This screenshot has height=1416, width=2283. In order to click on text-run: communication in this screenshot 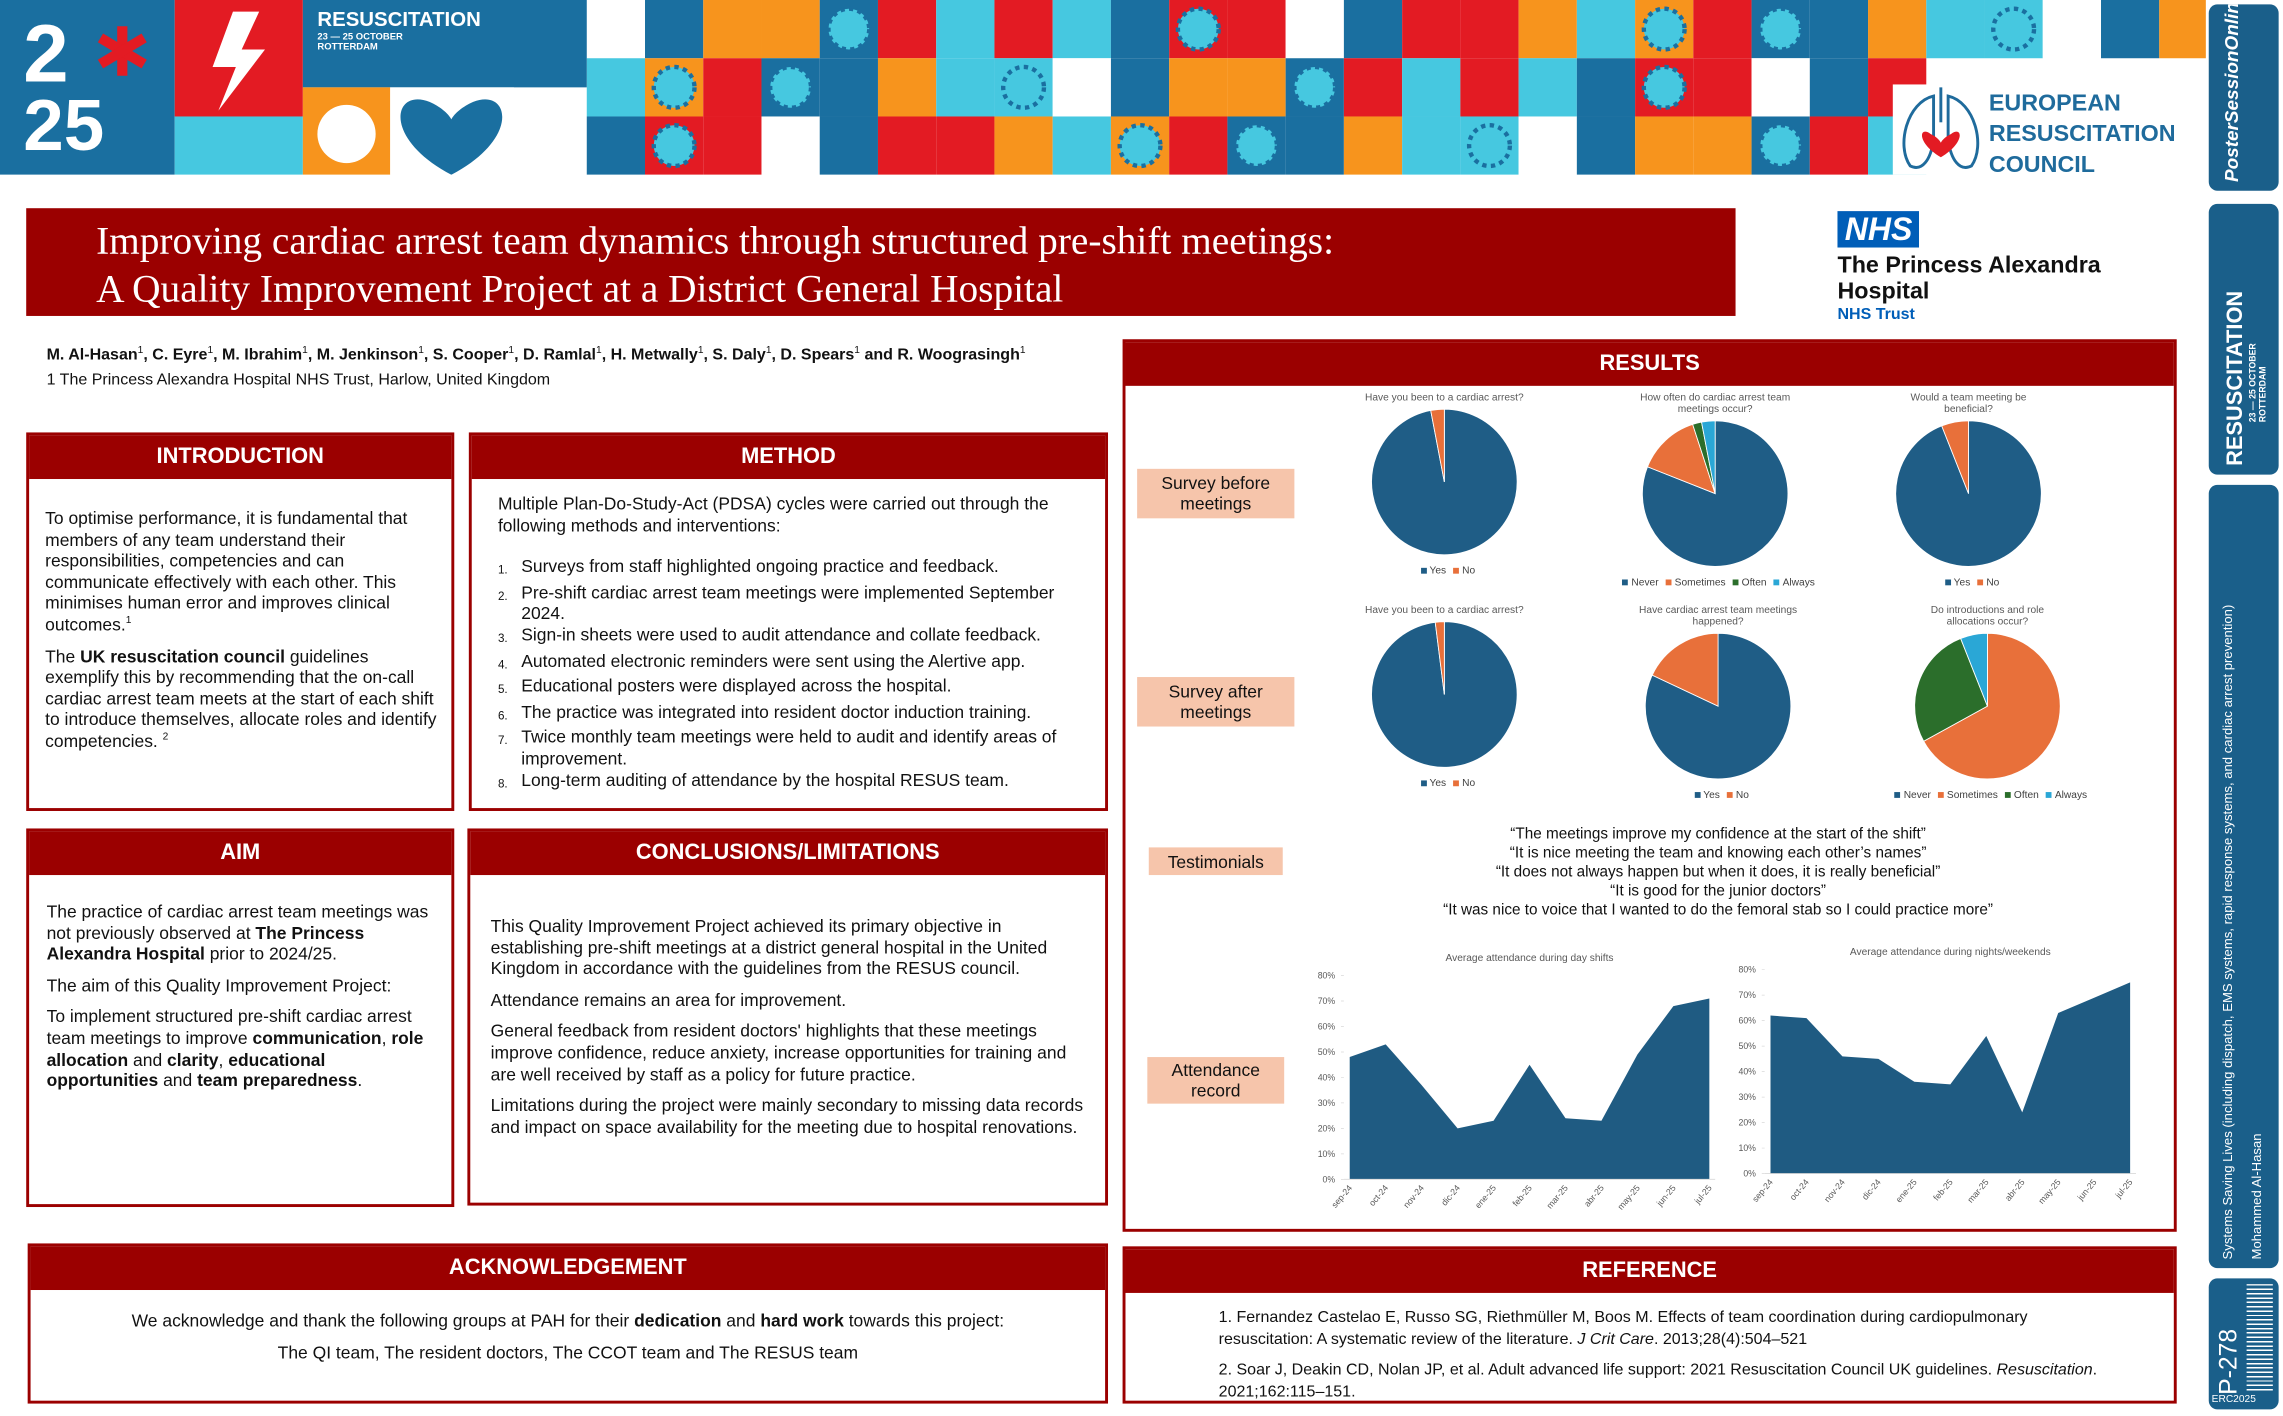, I will do `click(317, 1038)`.